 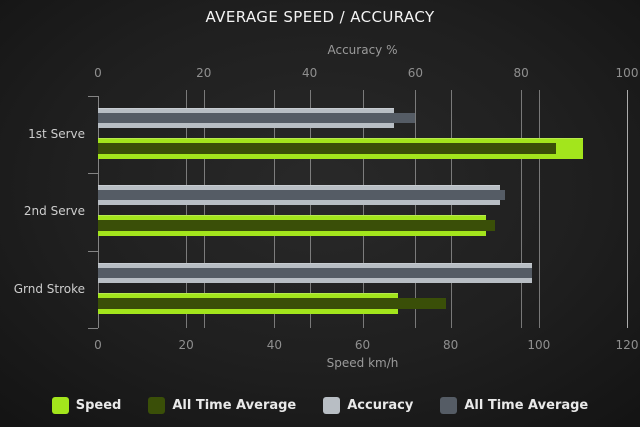 I want to click on top-axis-tick-label: 0, so click(x=98, y=73).